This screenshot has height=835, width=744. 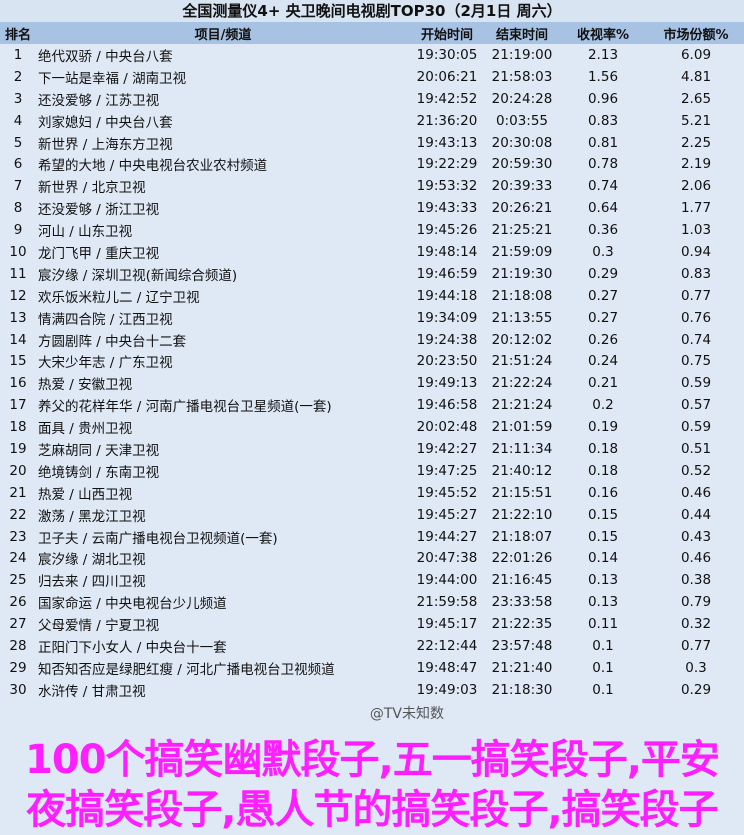 I want to click on cell-program: 知否知否应是绿肥红瘦 / 河北广播电视台卫视频道, so click(x=186, y=669).